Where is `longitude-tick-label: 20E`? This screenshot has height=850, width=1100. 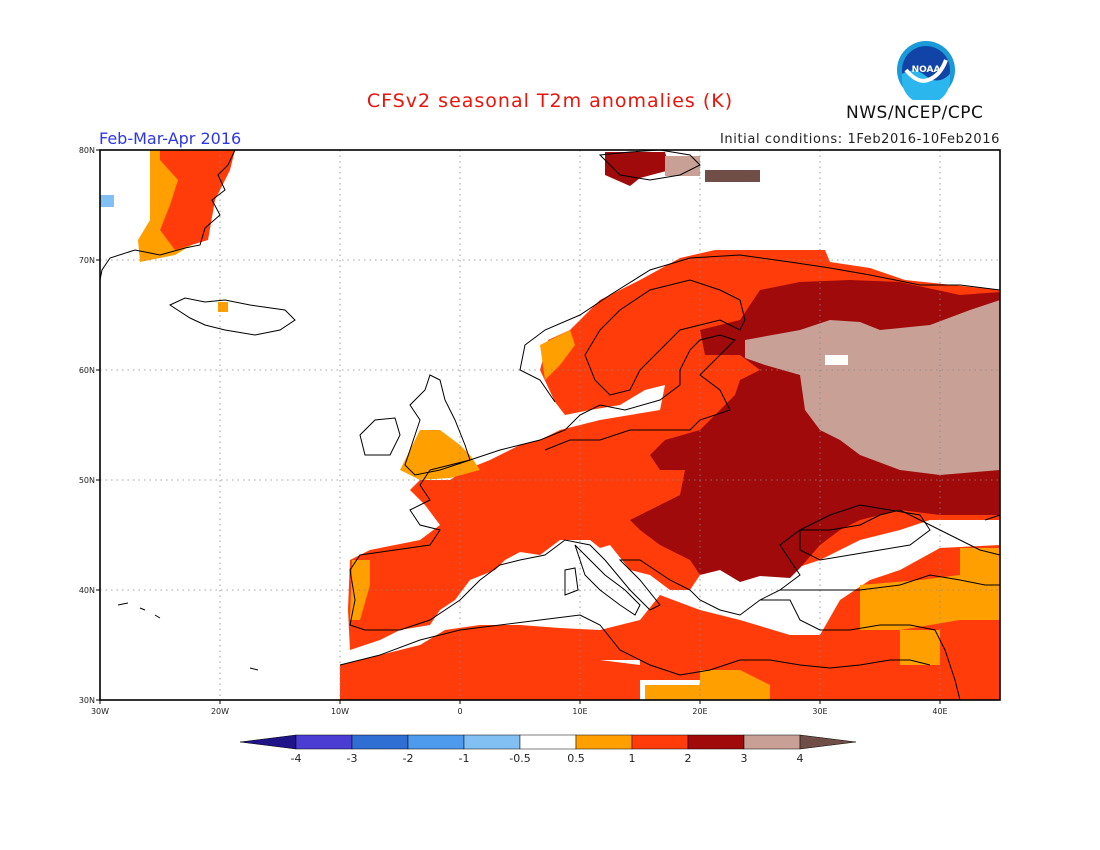 longitude-tick-label: 20E is located at coordinates (699, 711).